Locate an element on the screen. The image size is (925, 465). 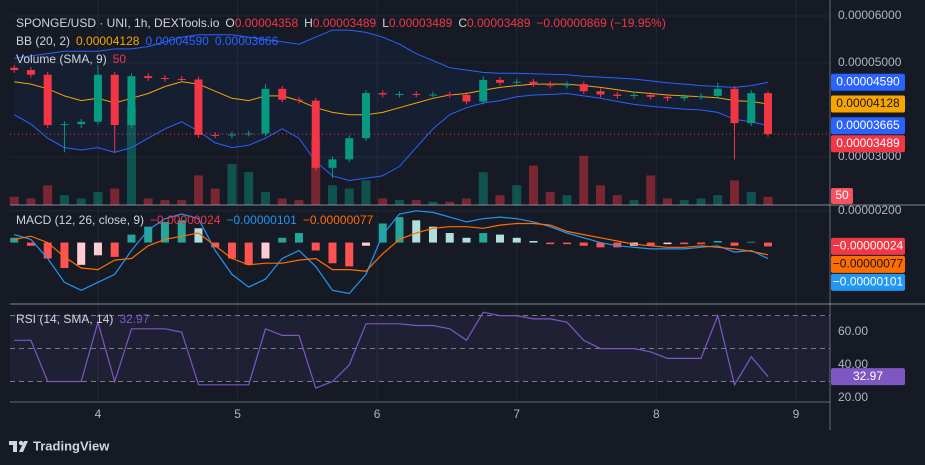
legend: BB (20, 2) 0.00004128 0.00004590 0.00003666 is located at coordinates (147, 41).